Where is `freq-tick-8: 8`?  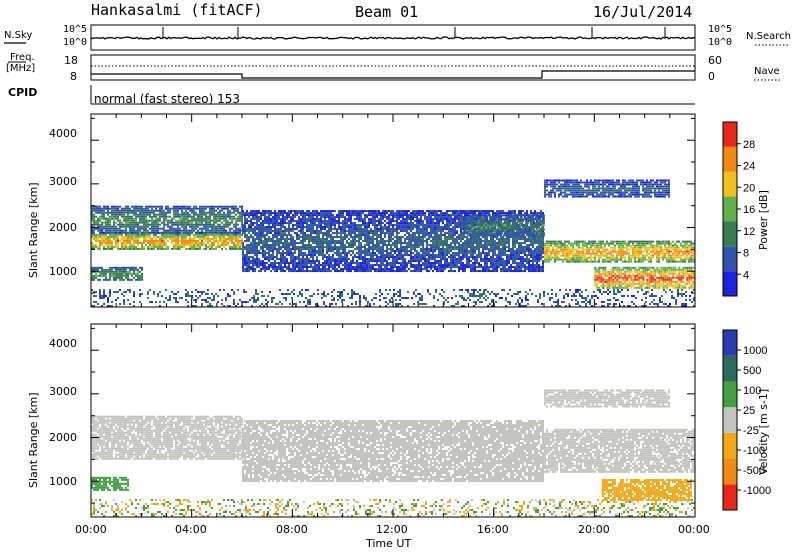
freq-tick-8: 8 is located at coordinates (73, 76).